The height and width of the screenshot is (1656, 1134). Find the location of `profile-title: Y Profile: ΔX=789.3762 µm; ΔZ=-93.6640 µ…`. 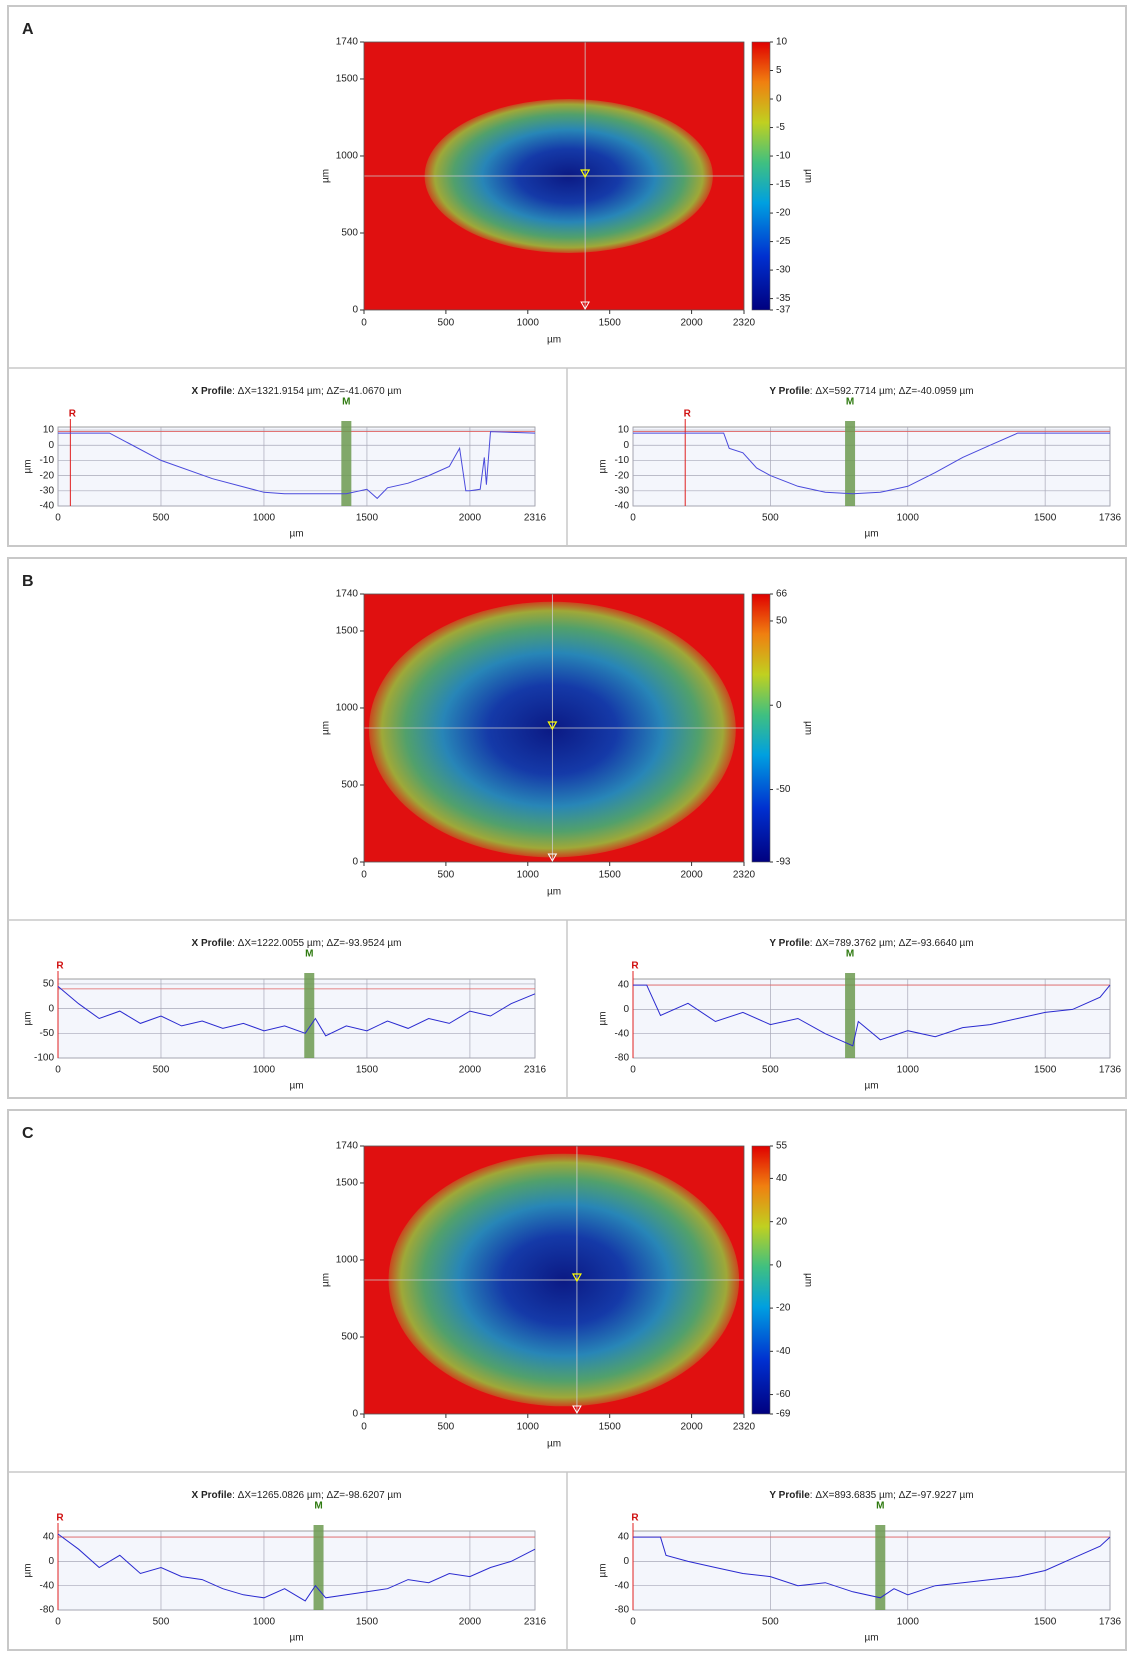

profile-title: Y Profile: ΔX=789.3762 µm; ΔZ=-93.6640 µ… is located at coordinates (871, 943).